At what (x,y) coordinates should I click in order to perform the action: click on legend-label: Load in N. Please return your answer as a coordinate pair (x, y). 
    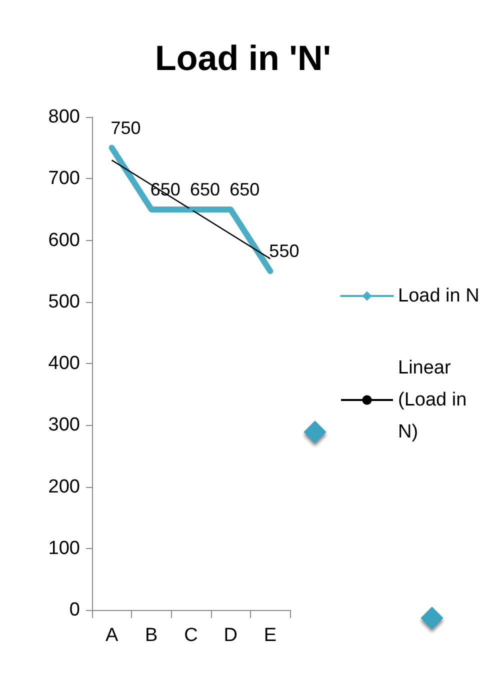
    Looking at the image, I should click on (439, 296).